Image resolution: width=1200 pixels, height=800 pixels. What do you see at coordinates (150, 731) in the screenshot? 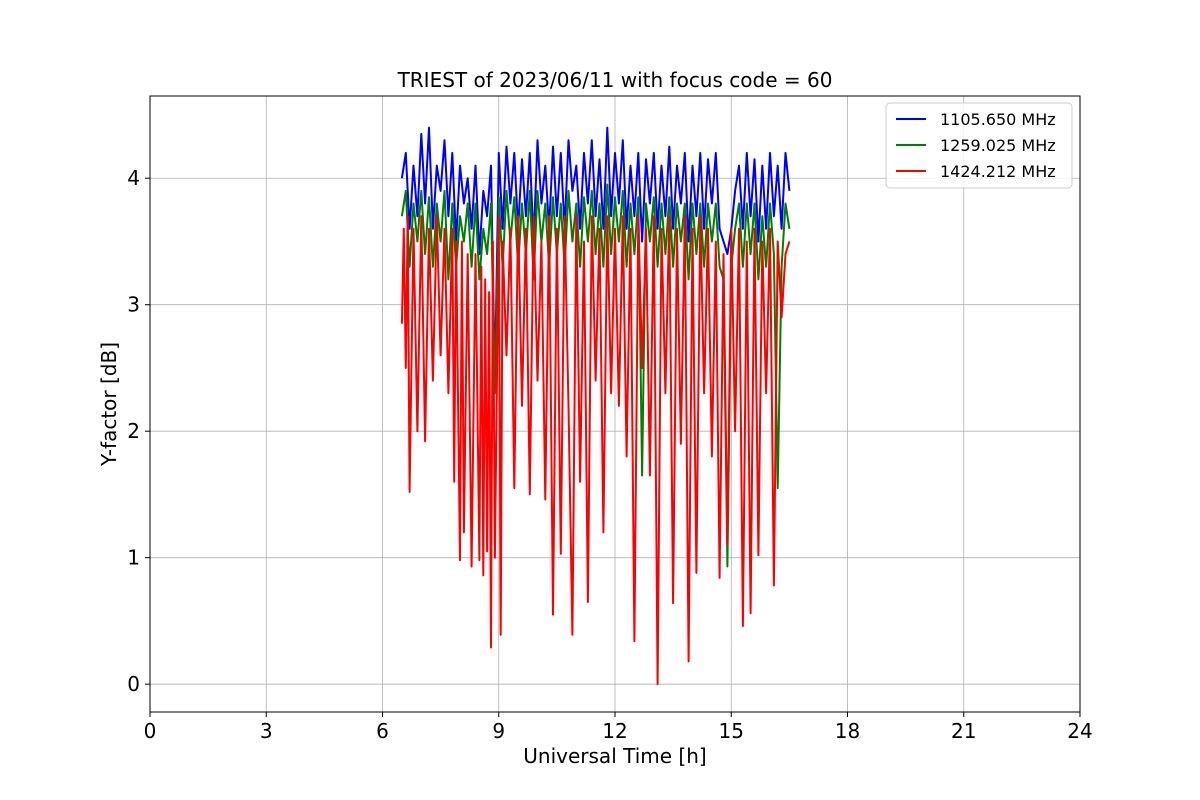
I see `x-tick-label: 0` at bounding box center [150, 731].